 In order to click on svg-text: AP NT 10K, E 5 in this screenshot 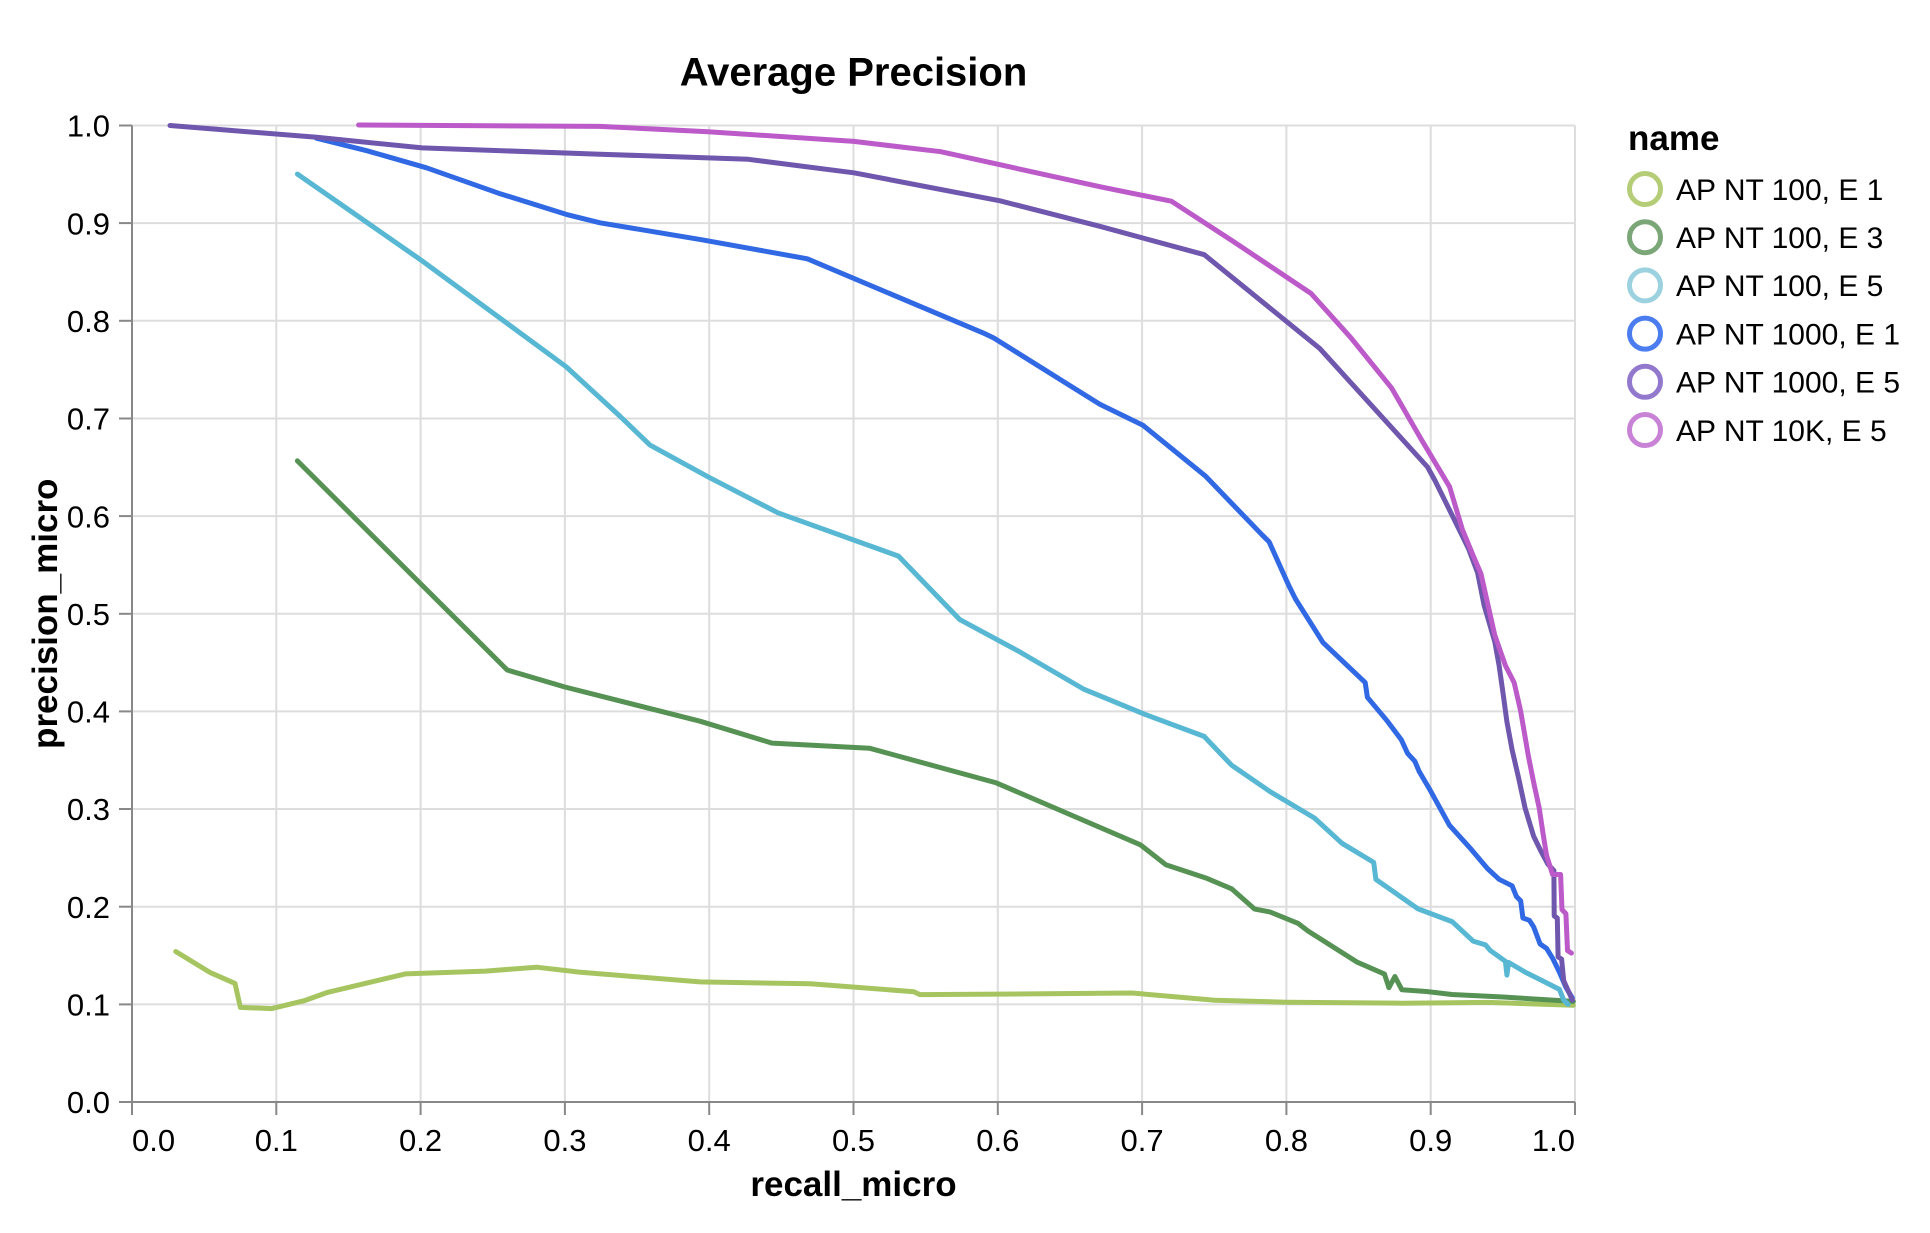, I will do `click(1781, 431)`.